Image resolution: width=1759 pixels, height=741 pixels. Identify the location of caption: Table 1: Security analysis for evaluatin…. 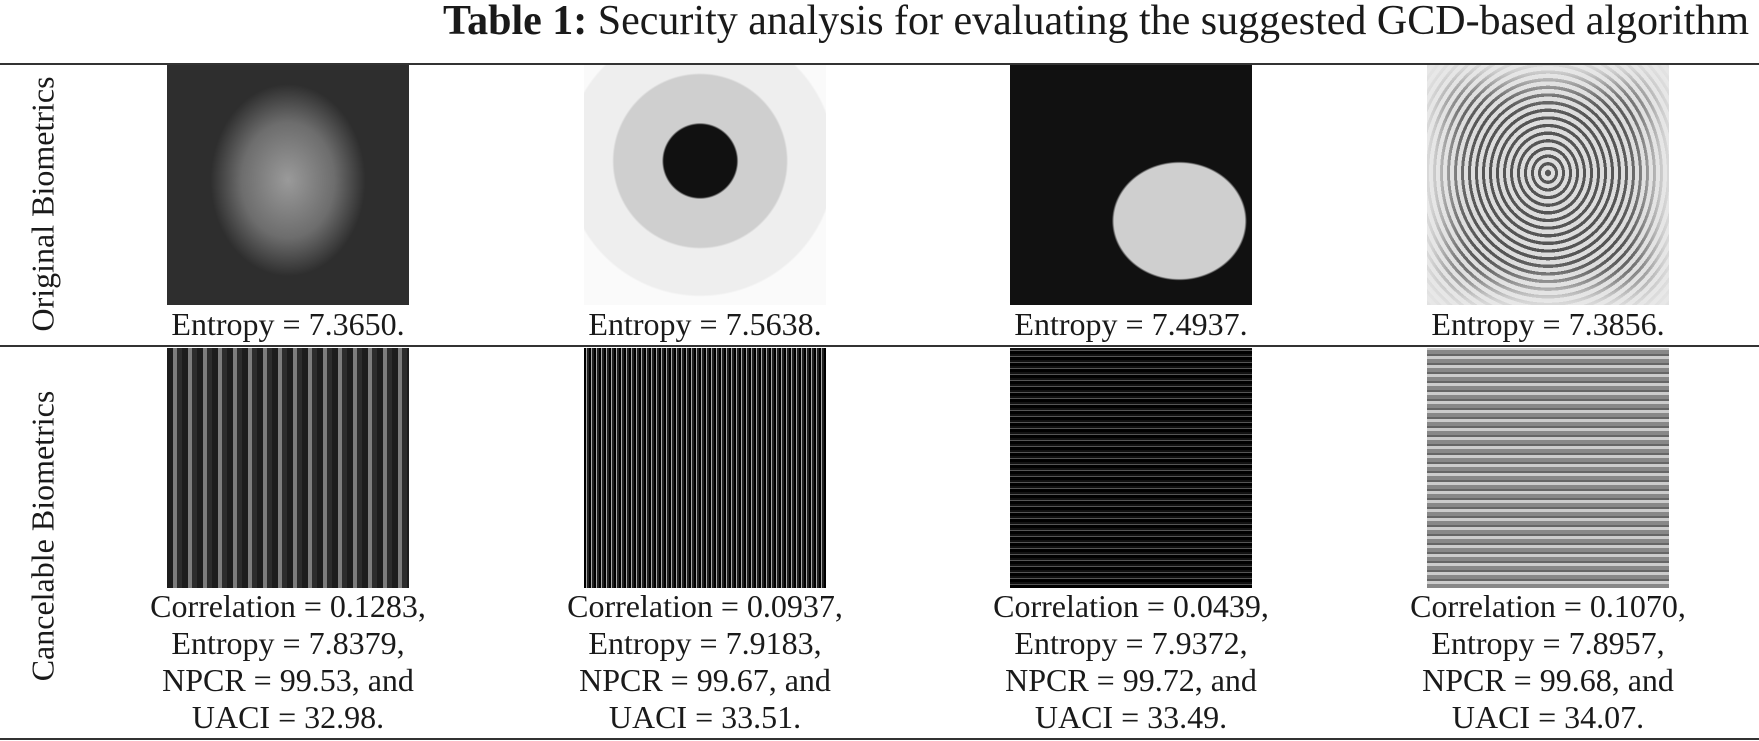
(1096, 21).